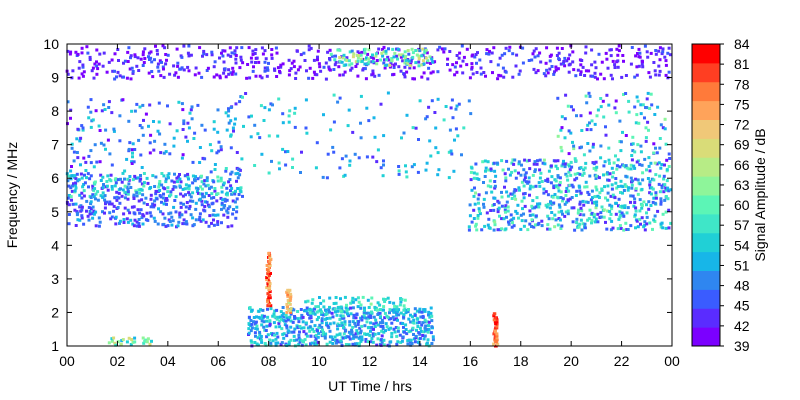  Describe the element at coordinates (370, 386) in the screenshot. I see `x-axis-label: UT Time / hrs` at that location.